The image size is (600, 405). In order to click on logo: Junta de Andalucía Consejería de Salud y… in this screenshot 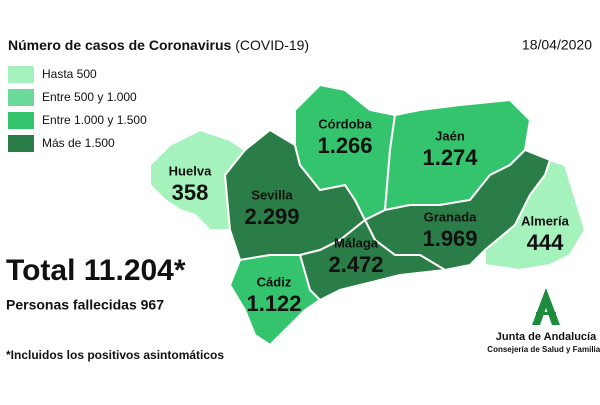, I will do `click(543, 321)`.